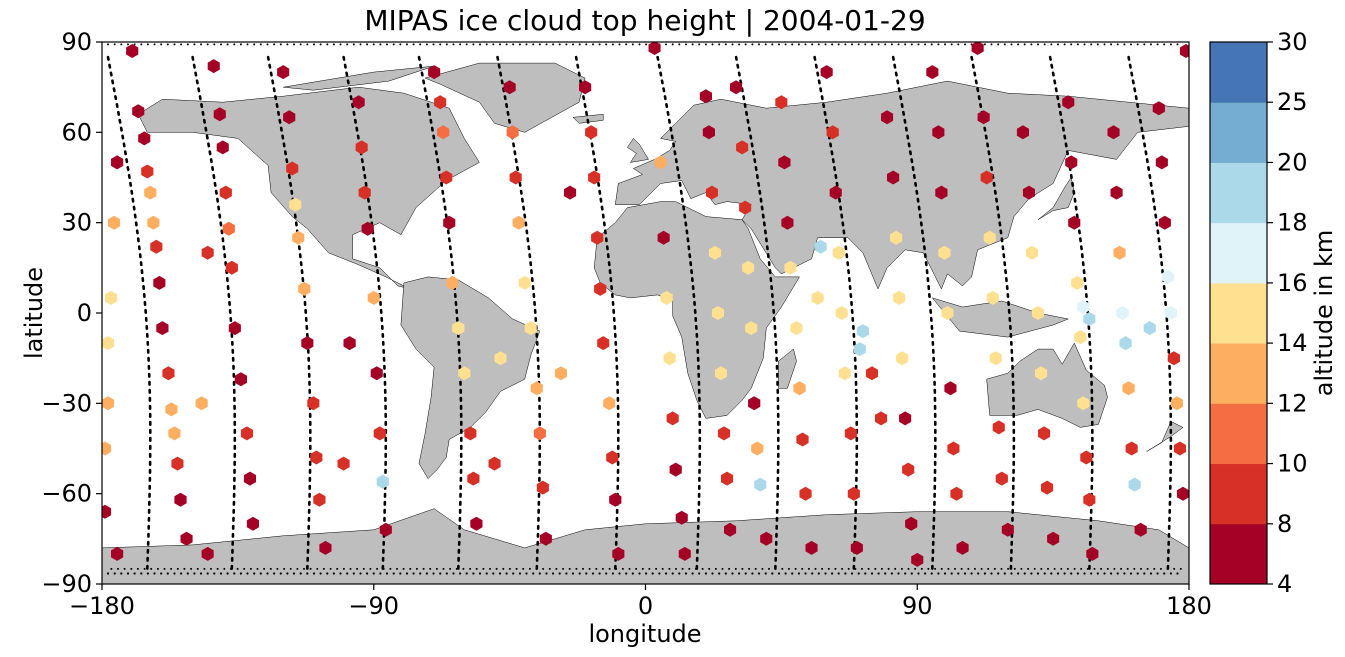 The width and height of the screenshot is (1345, 657). Describe the element at coordinates (1284, 584) in the screenshot. I see `colorbar-tick-label: 4` at that location.